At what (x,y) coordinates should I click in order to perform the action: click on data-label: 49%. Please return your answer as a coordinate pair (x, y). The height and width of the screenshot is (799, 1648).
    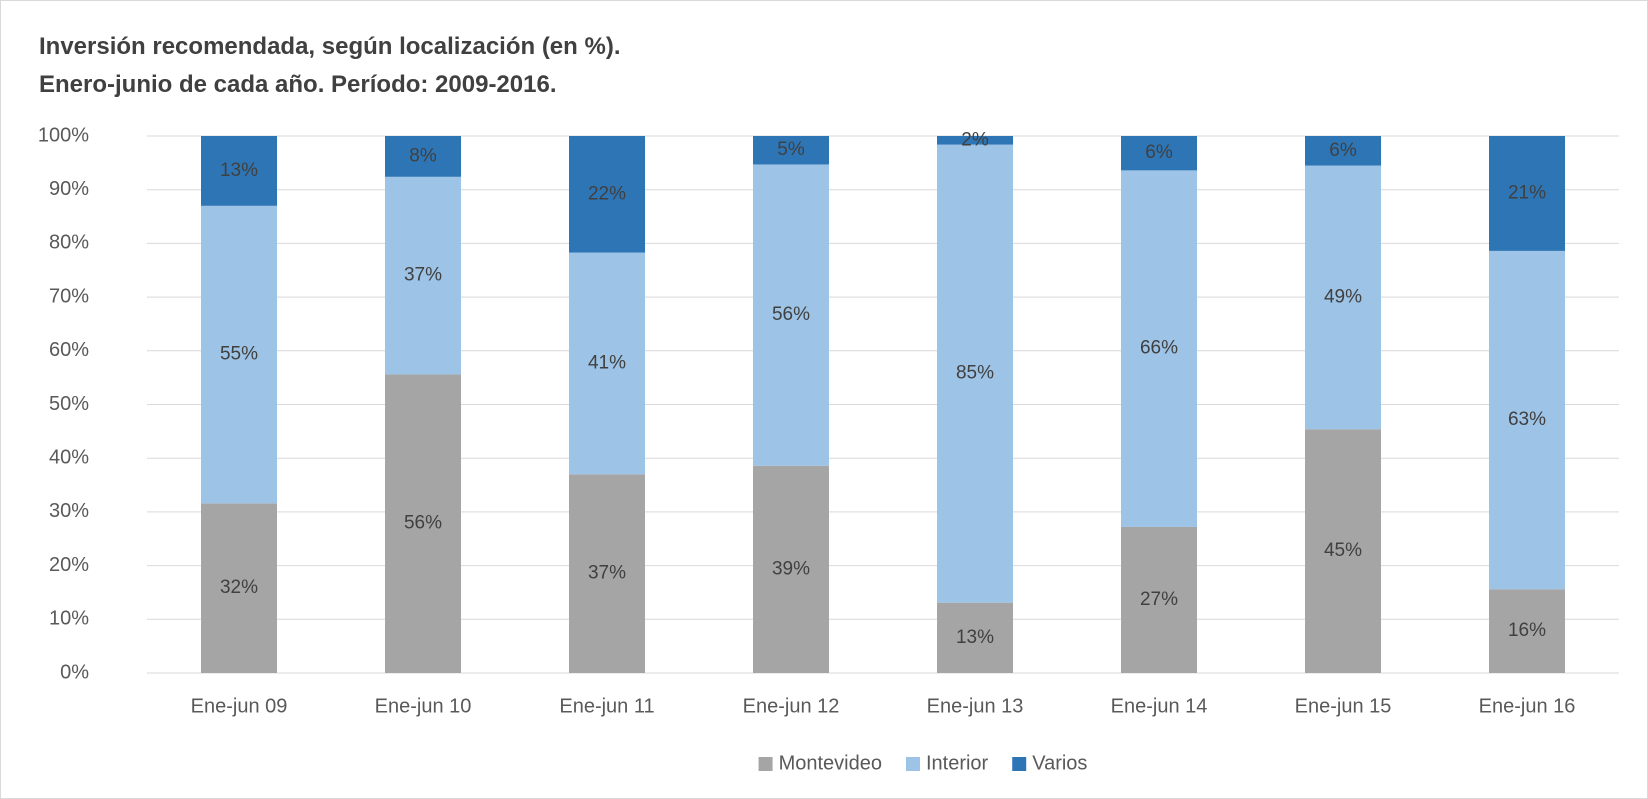
    Looking at the image, I should click on (1343, 296).